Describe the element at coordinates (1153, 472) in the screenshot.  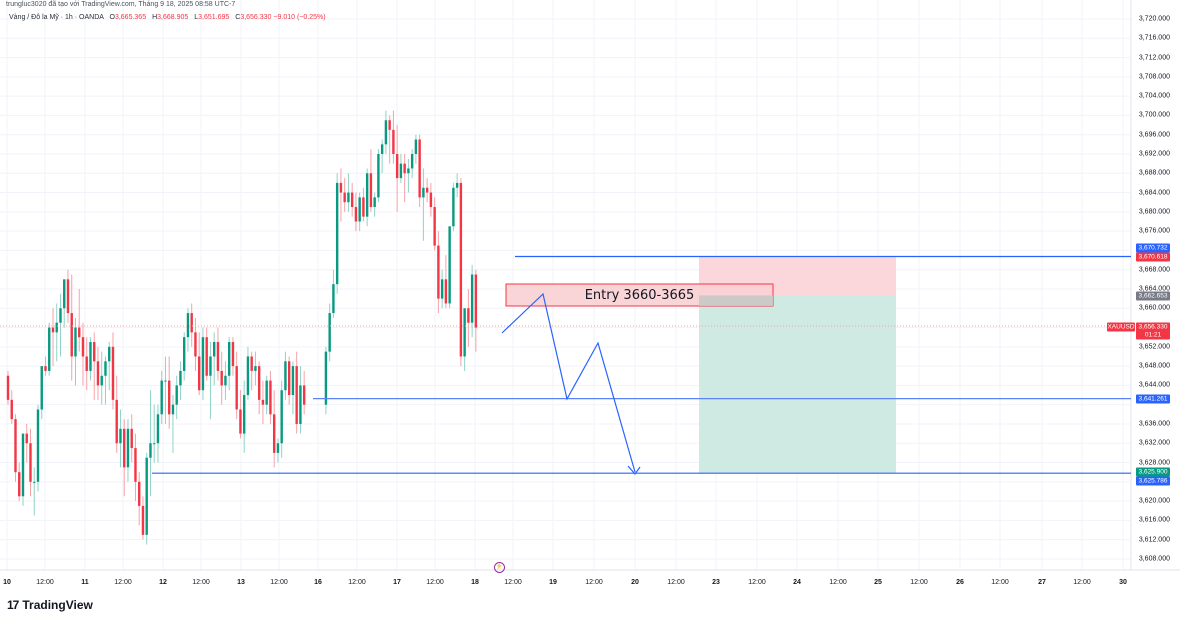
I see `price-tag: 3,625.900` at that location.